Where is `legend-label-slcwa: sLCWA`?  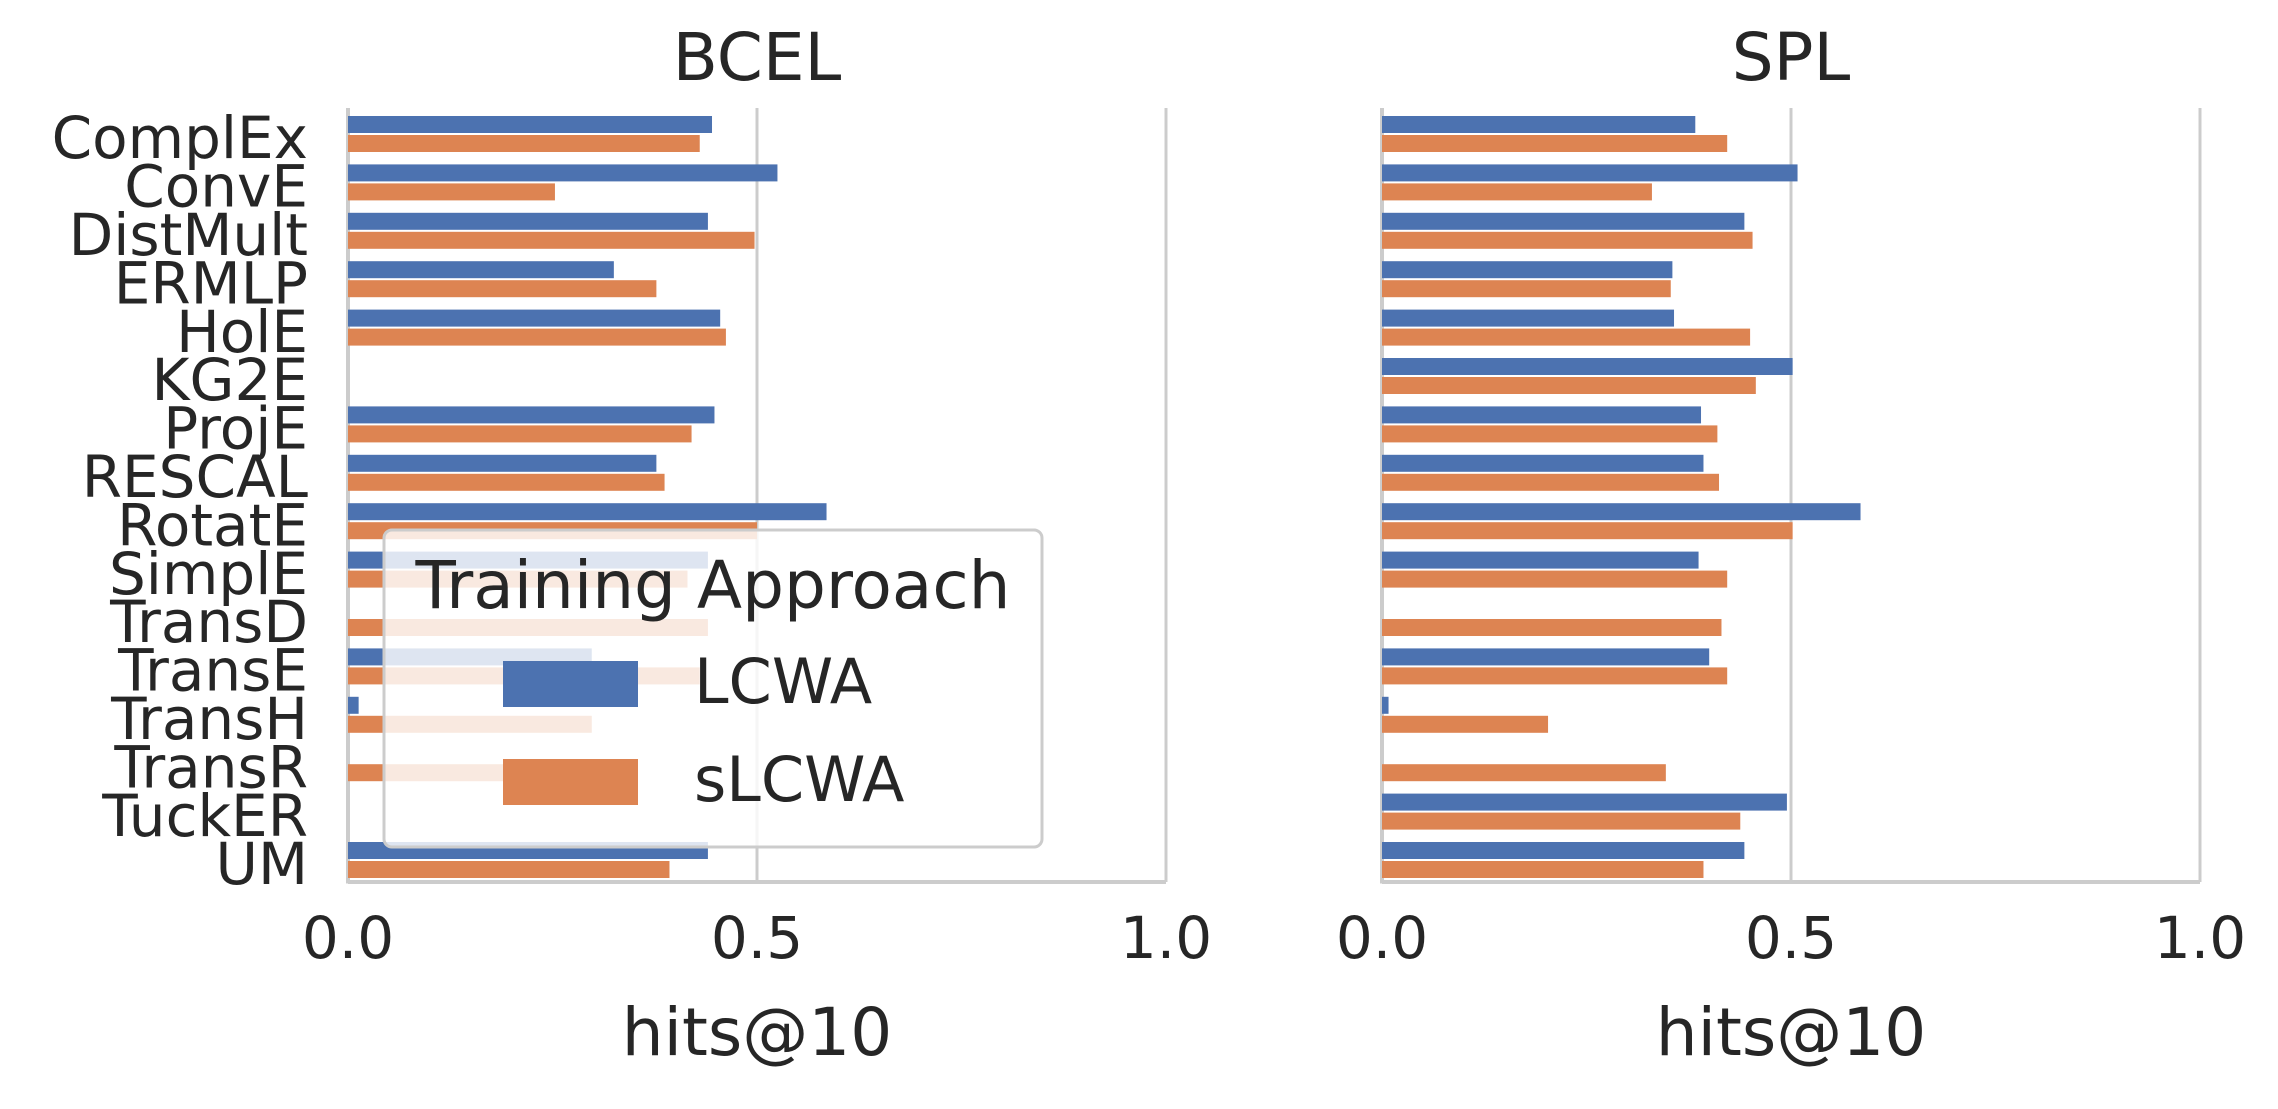 legend-label-slcwa: sLCWA is located at coordinates (799, 779).